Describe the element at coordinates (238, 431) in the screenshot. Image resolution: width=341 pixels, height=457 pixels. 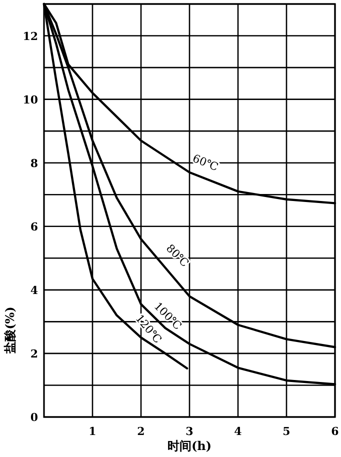
I see `x-tick-label: 4` at that location.